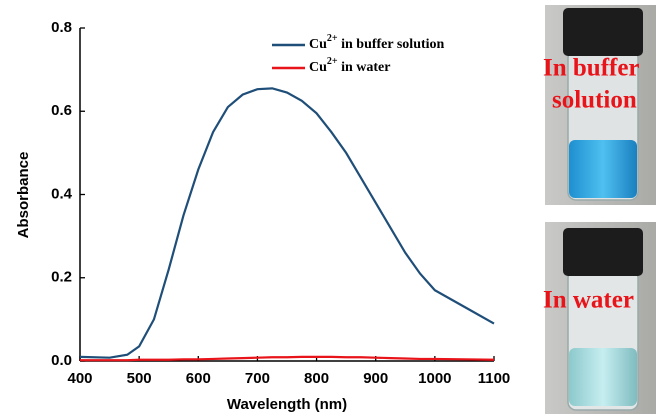  Describe the element at coordinates (61, 277) in the screenshot. I see `y-tick-label: 0.2` at that location.